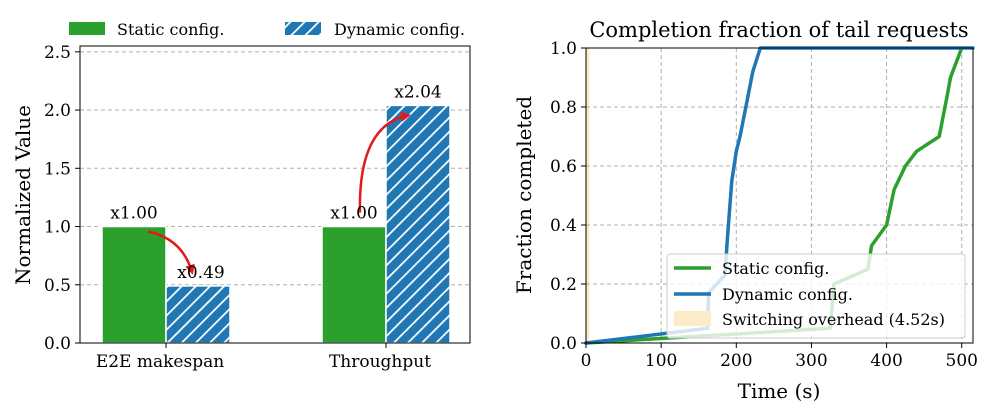  Describe the element at coordinates (57, 228) in the screenshot. I see `bar-chart-y-tick-label: 1.0` at that location.